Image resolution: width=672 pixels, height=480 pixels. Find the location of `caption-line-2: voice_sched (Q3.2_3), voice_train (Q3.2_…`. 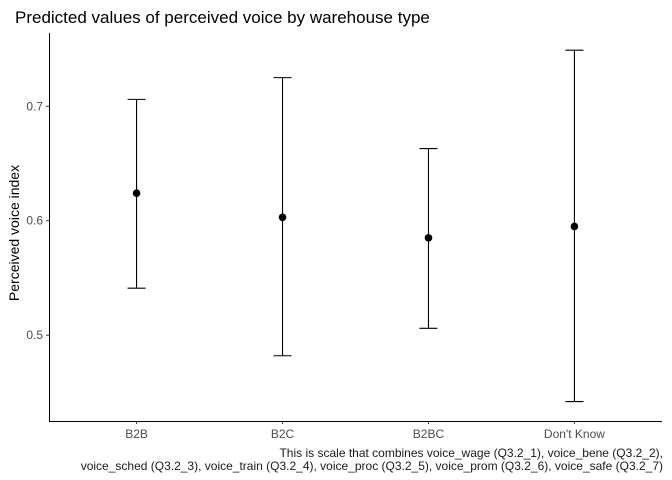

caption-line-2: voice_sched (Q3.2_3), voice_train (Q3.2_… is located at coordinates (372, 466).